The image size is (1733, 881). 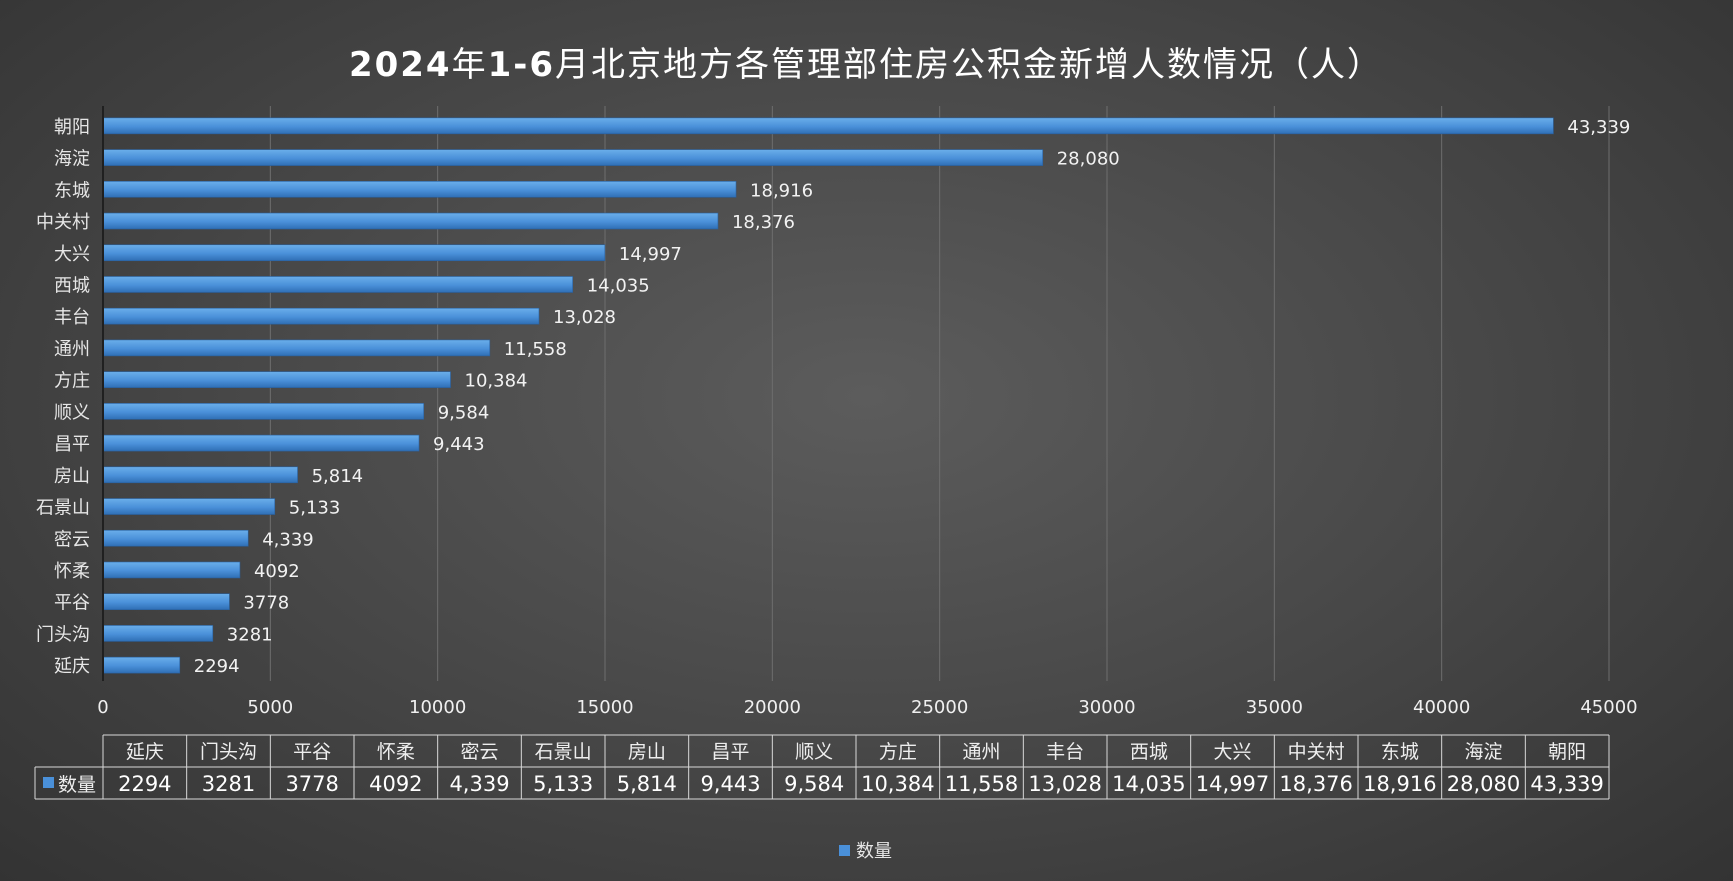 I want to click on category-label: 昌平, so click(x=72, y=444).